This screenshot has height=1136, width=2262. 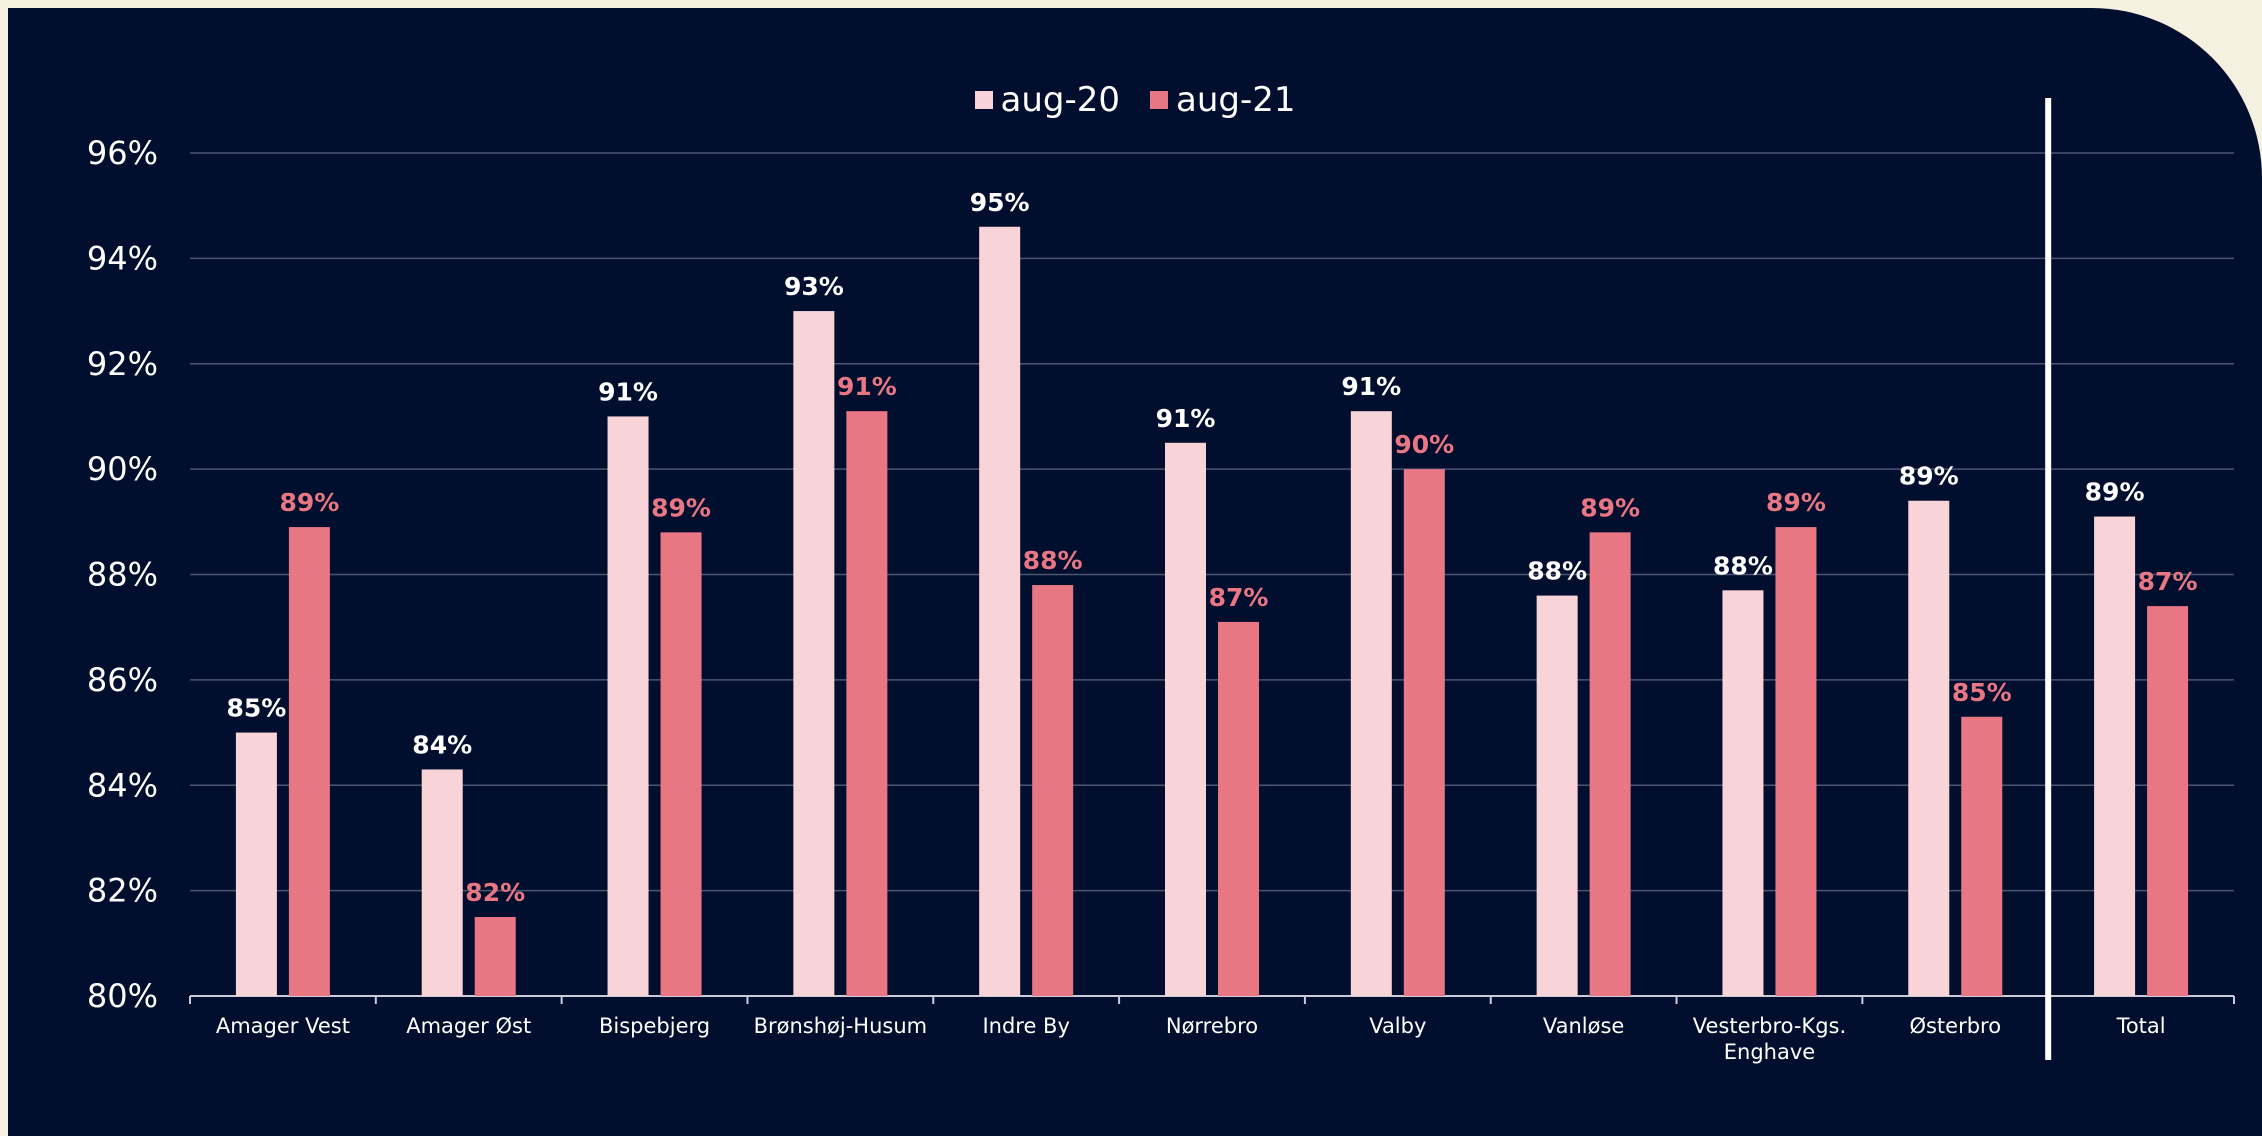 What do you see at coordinates (122, 575) in the screenshot?
I see `y-tick-label: 88%` at bounding box center [122, 575].